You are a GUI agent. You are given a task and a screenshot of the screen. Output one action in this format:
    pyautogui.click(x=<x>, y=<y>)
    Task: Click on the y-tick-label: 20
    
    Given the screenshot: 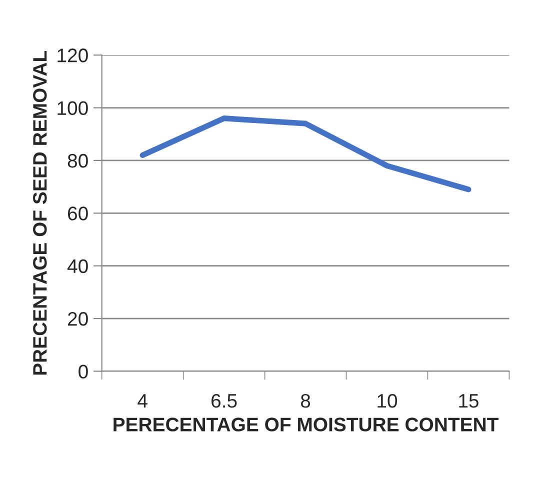 What is the action you would take?
    pyautogui.click(x=78, y=319)
    